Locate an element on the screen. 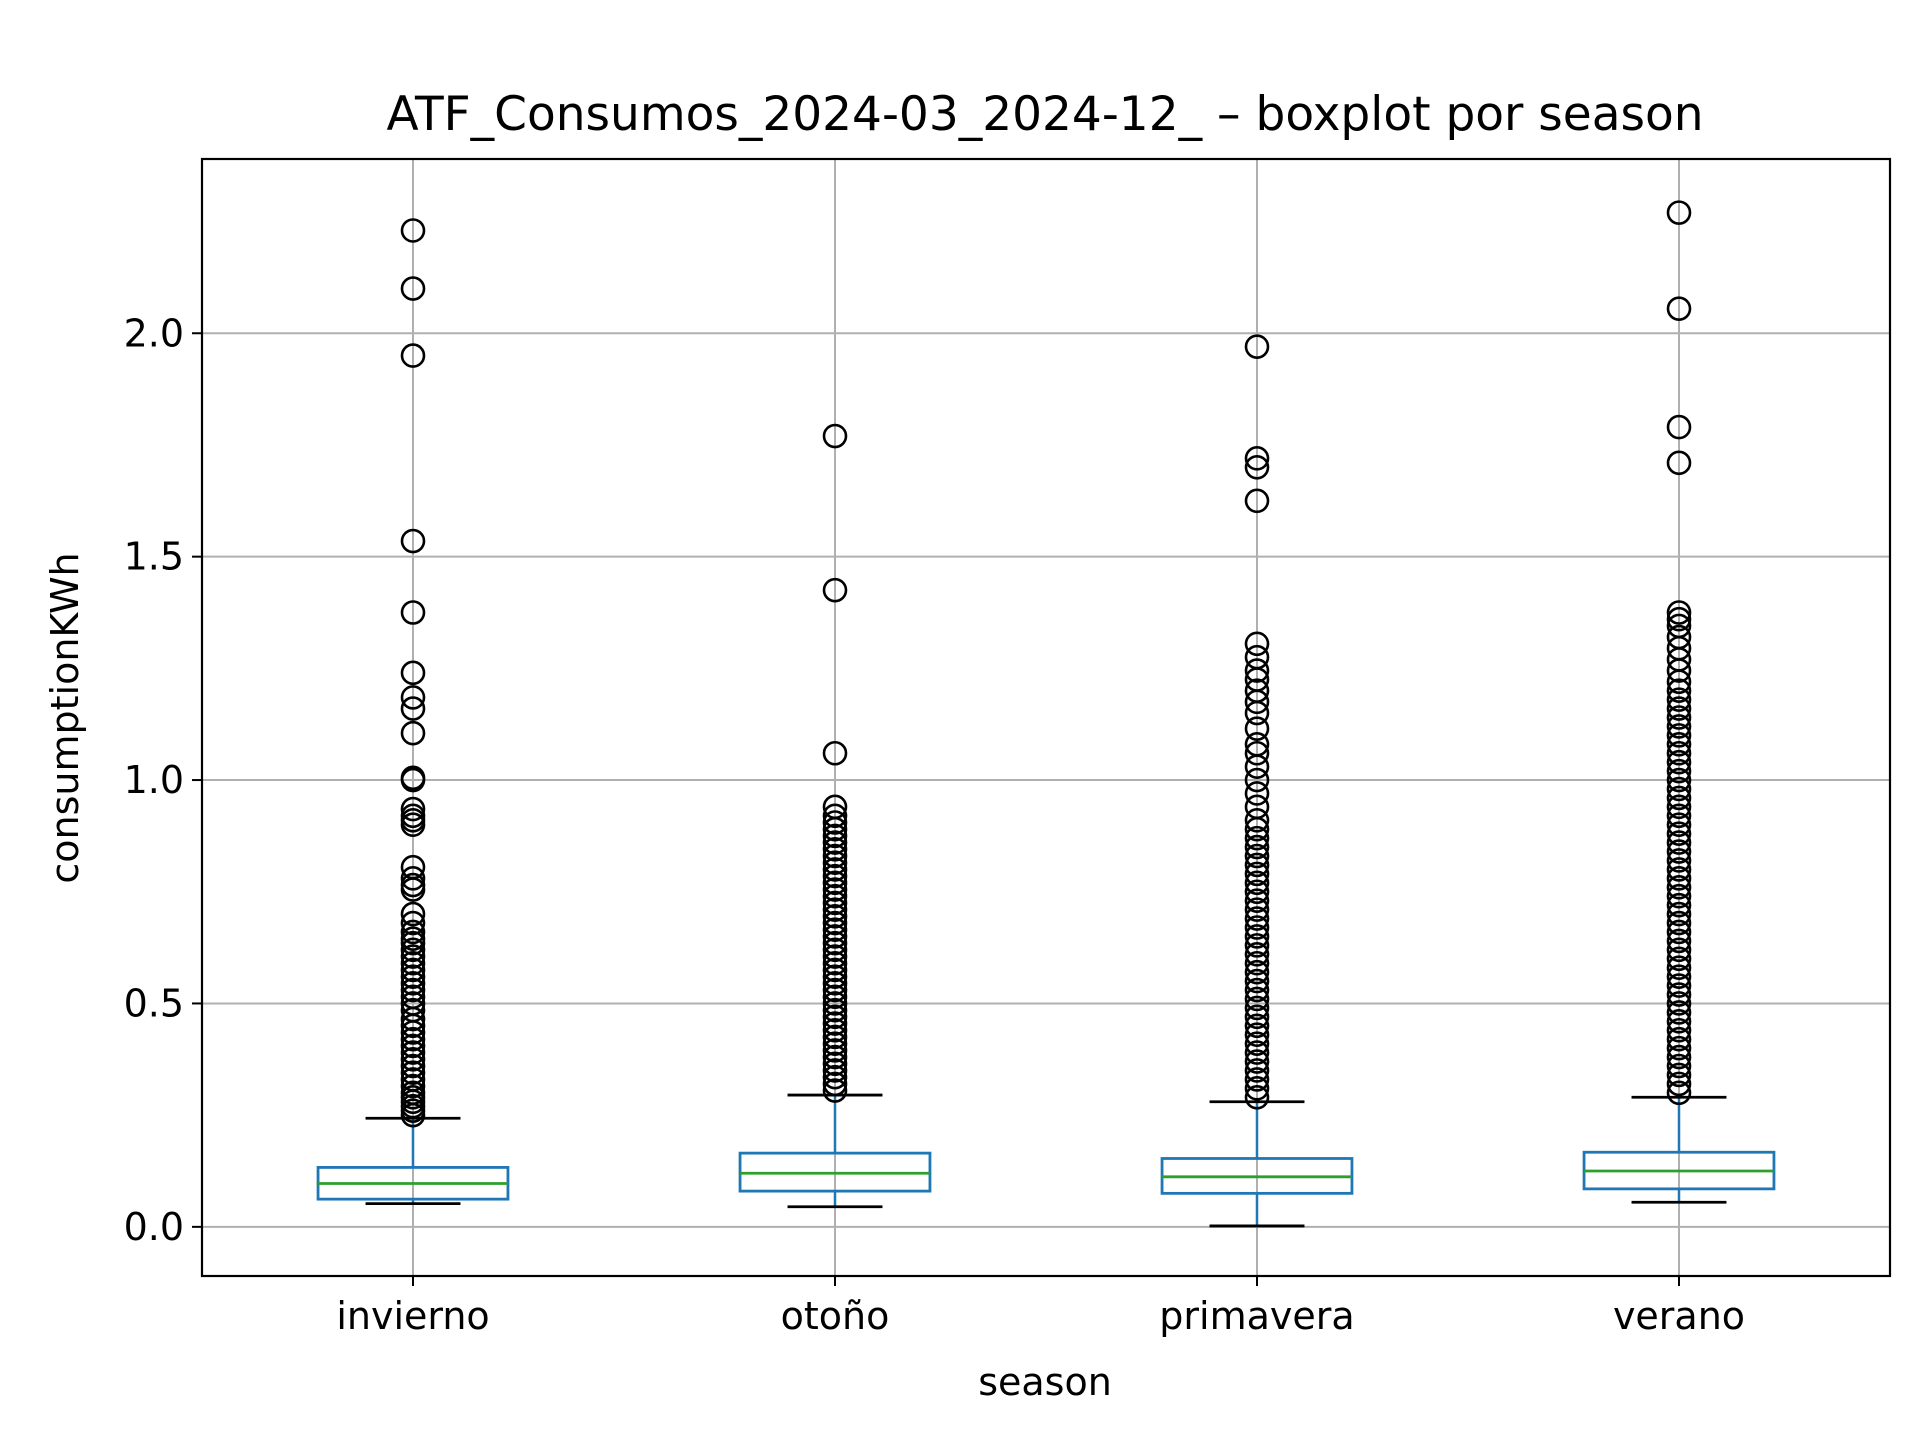  box-verano is located at coordinates (1679, 702).